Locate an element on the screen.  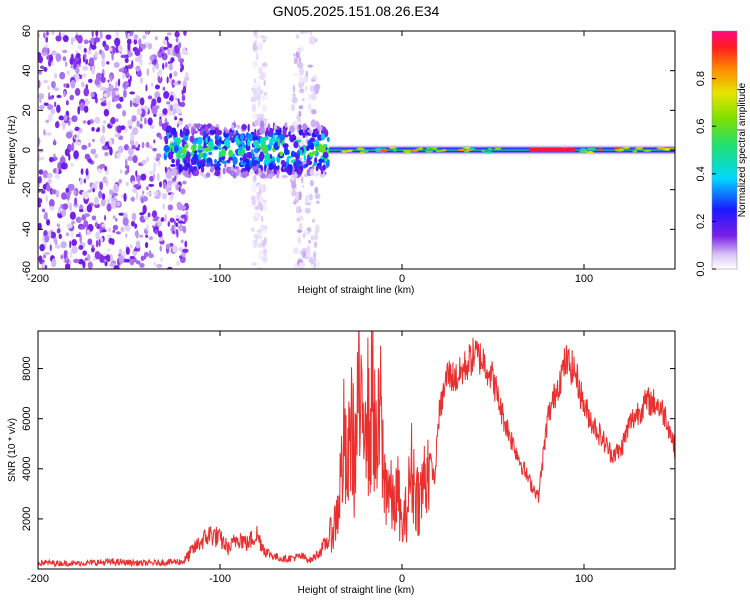
spectrogram-y-tick-label: -60 is located at coordinates (27, 269).